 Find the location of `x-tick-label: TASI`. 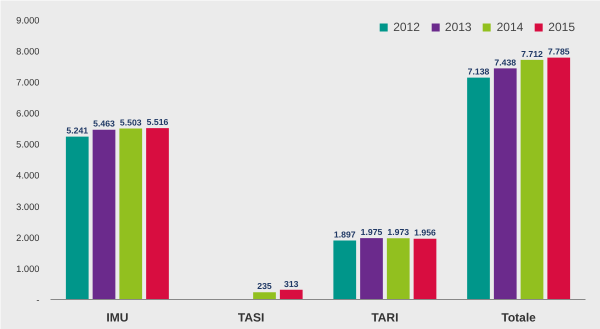

x-tick-label: TASI is located at coordinates (251, 317).